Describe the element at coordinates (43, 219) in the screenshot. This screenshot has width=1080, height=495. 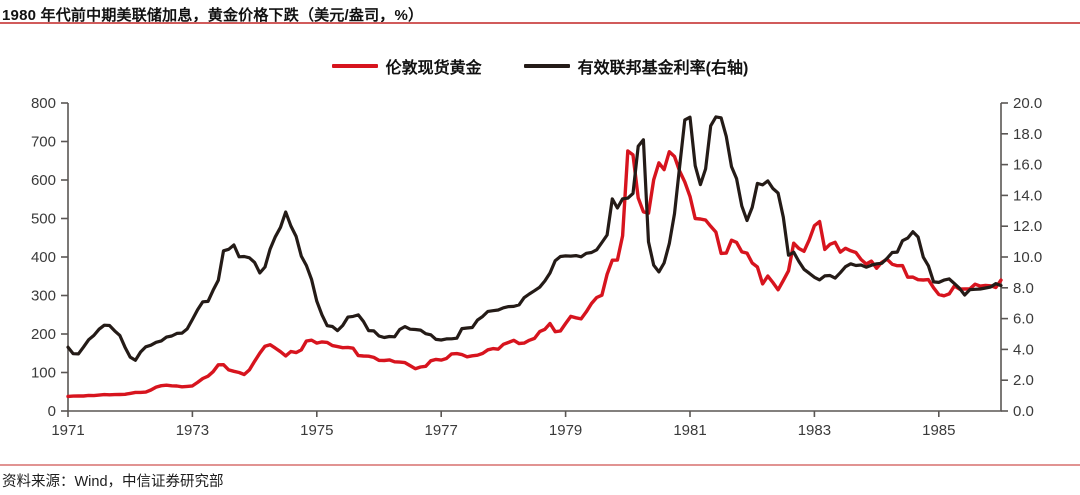
I see `left-axis-tick-label: 500` at that location.